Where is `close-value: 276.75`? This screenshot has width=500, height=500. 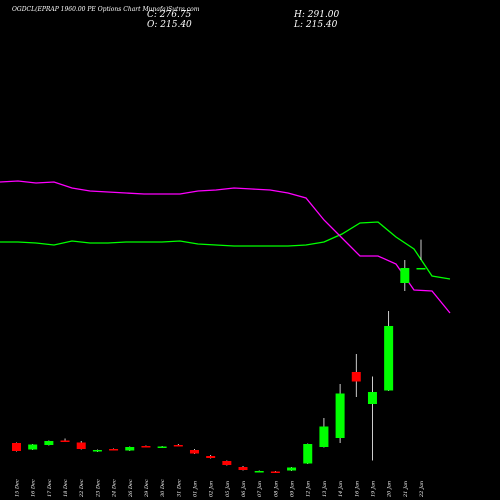
close-value: 276.75 is located at coordinates (175, 15).